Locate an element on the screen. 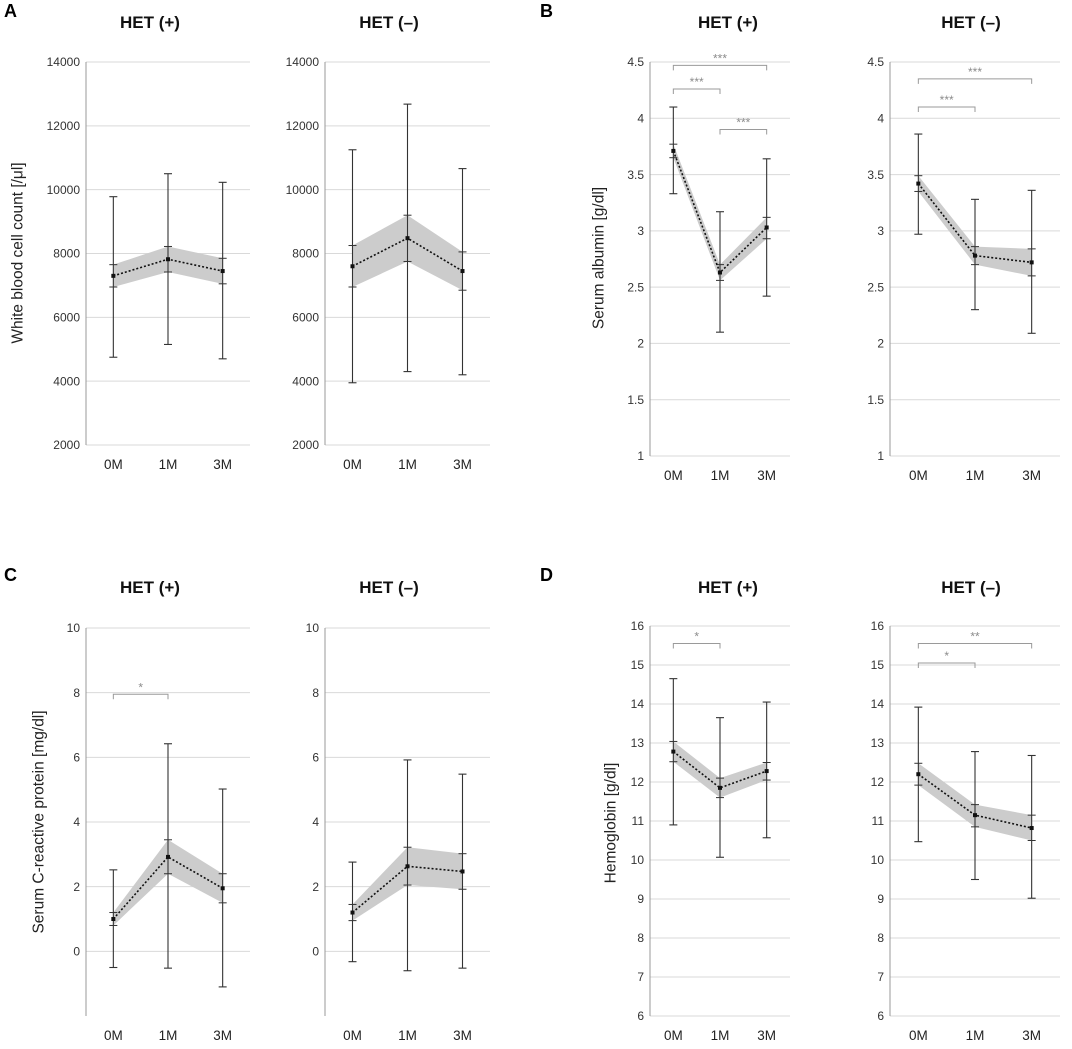 The width and height of the screenshot is (1072, 1049). y-tick-label: 16 is located at coordinates (638, 626).